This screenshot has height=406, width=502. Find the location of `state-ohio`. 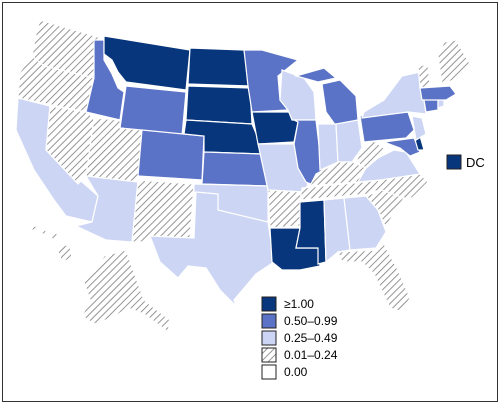

state-ohio is located at coordinates (349, 141).